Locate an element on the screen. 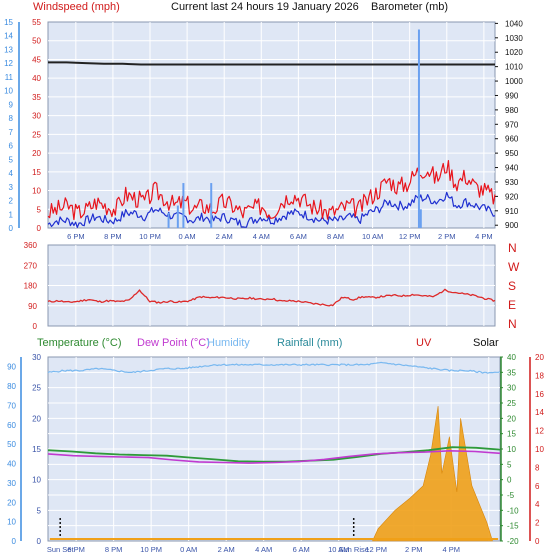 The height and width of the screenshot is (554, 555). bf-tick-label: 12 is located at coordinates (8, 63).